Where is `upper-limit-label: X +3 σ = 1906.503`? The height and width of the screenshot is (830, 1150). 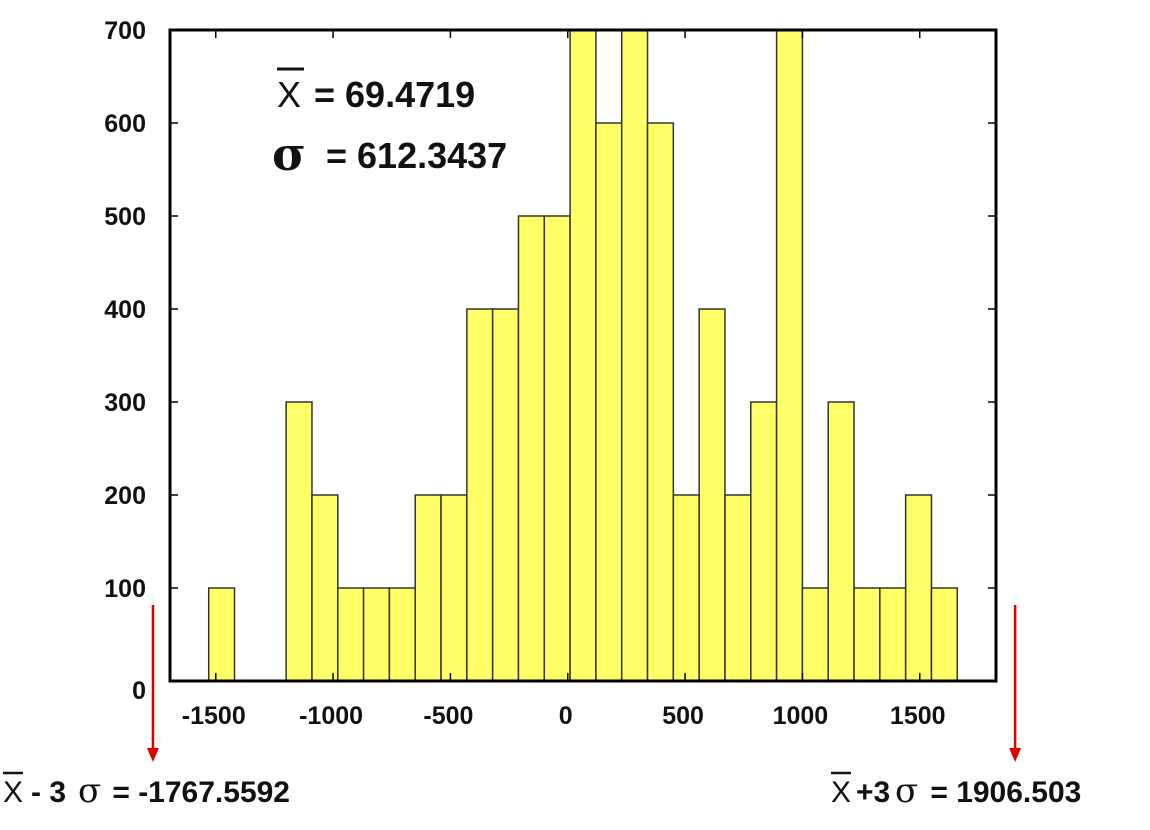
upper-limit-label: X +3 σ = 1906.503 is located at coordinates (956, 791).